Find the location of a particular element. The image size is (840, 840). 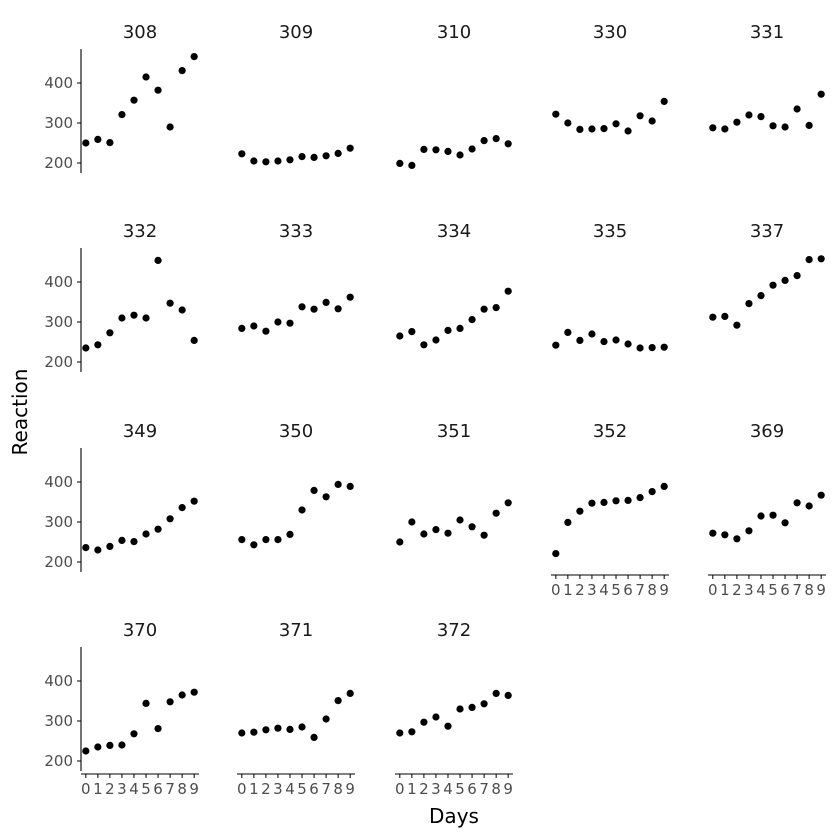

panel-310: 310 is located at coordinates (454, 95).